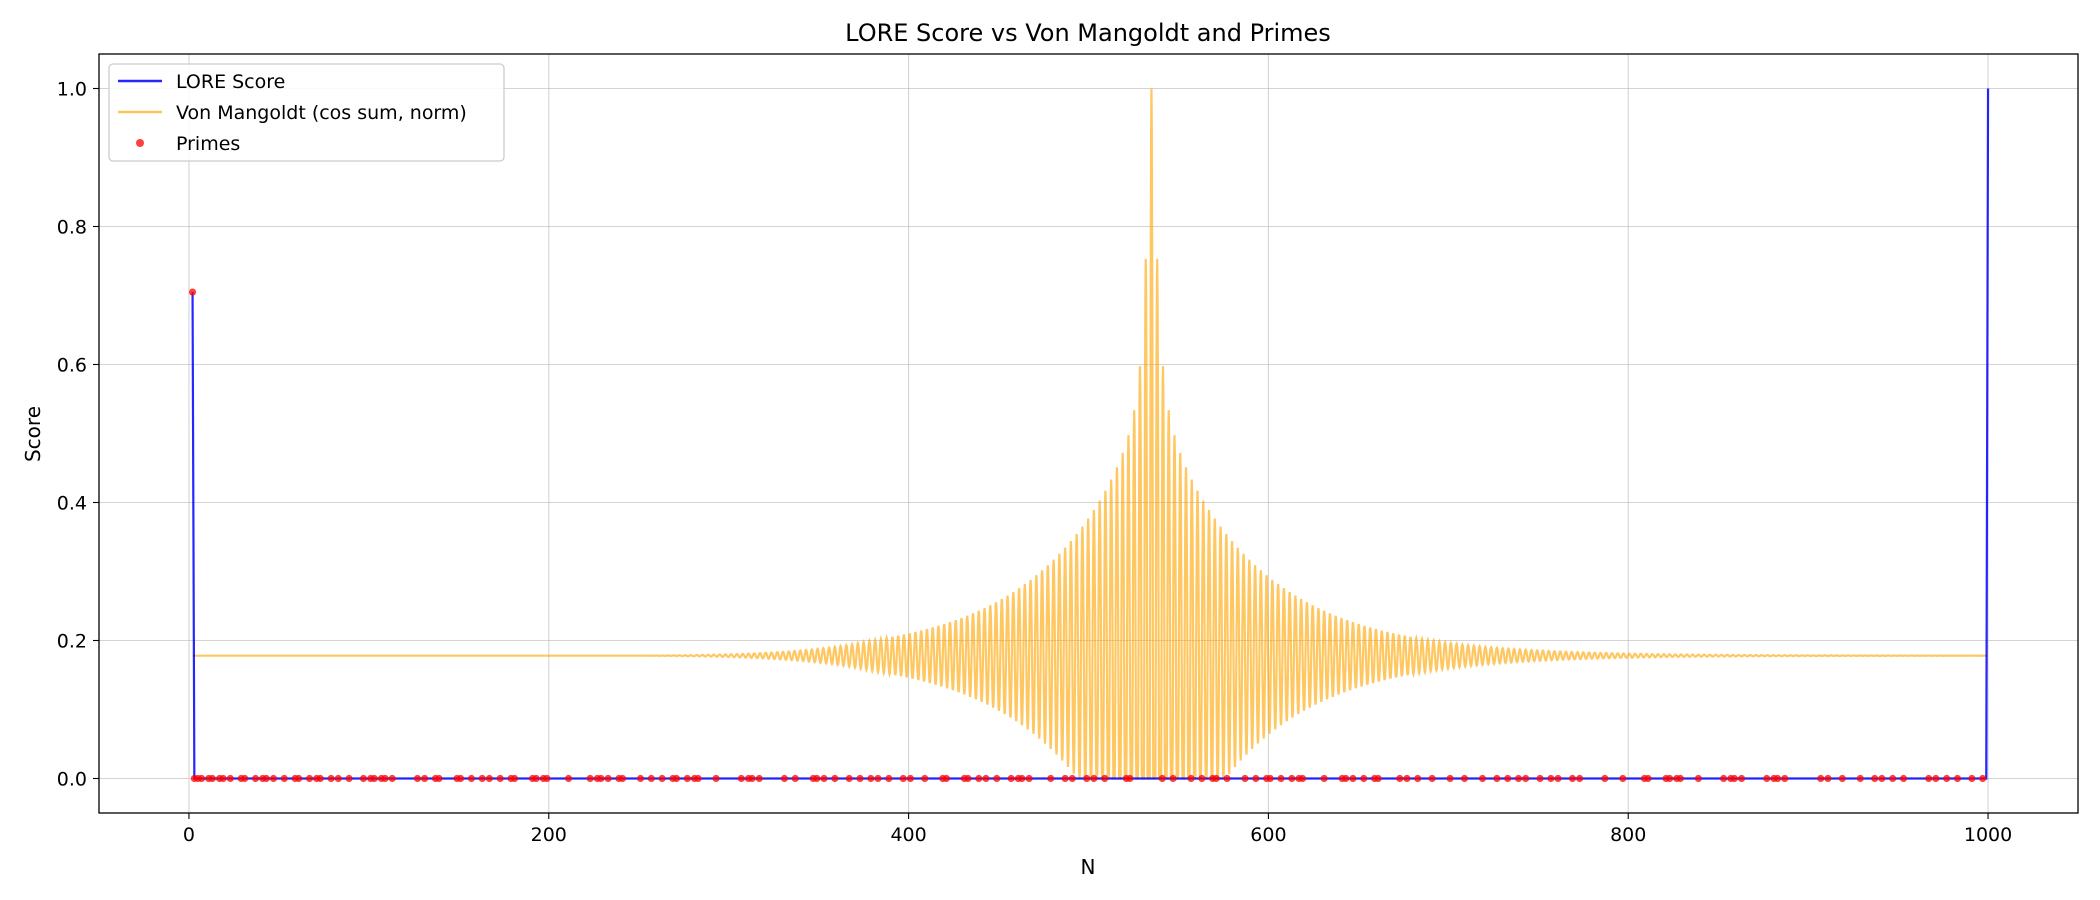 Image resolution: width=2100 pixels, height=900 pixels. What do you see at coordinates (1088, 867) in the screenshot?
I see `x-axis-label: N` at bounding box center [1088, 867].